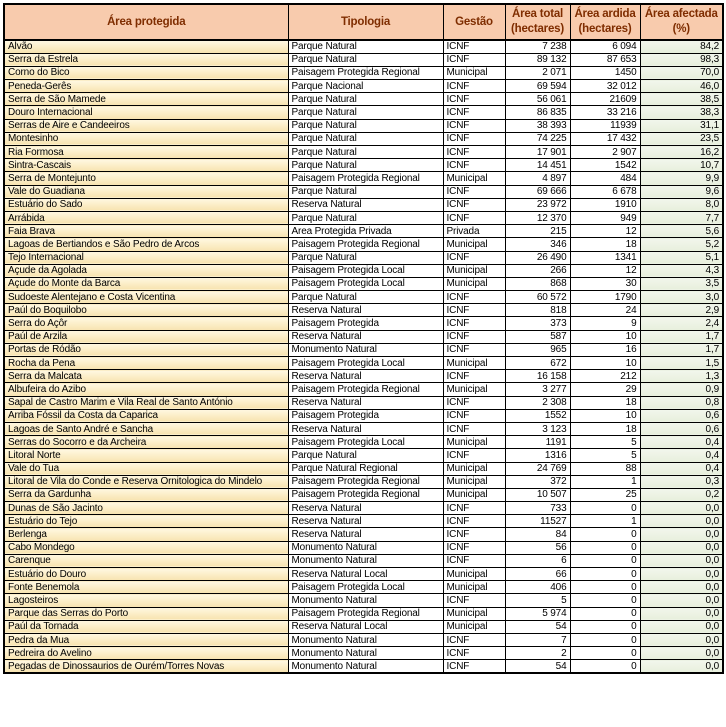 The height and width of the screenshot is (727, 726). What do you see at coordinates (146, 521) in the screenshot?
I see `area-protegida-cell: Estuário do Tejo` at bounding box center [146, 521].